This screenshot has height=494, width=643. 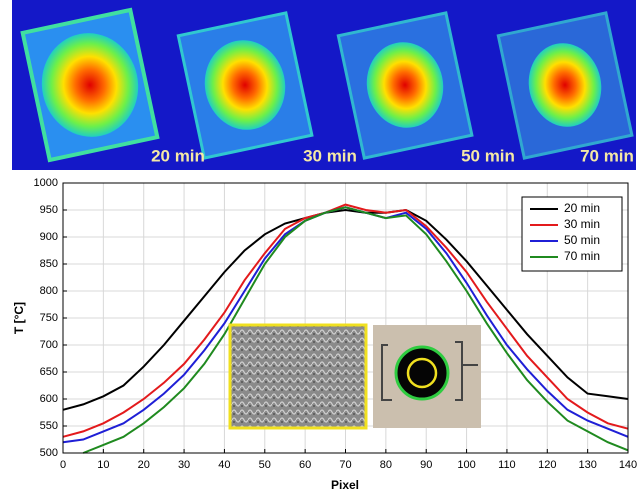 What do you see at coordinates (46, 183) in the screenshot?
I see `y-tick-label: 1000` at bounding box center [46, 183].